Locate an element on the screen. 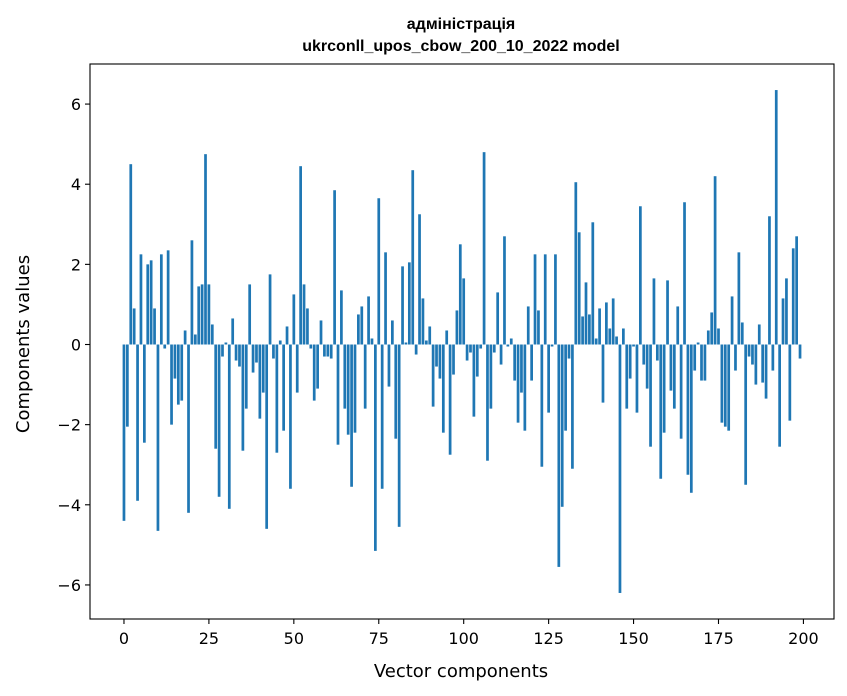  y-tick-label: 6 is located at coordinates (76, 104).